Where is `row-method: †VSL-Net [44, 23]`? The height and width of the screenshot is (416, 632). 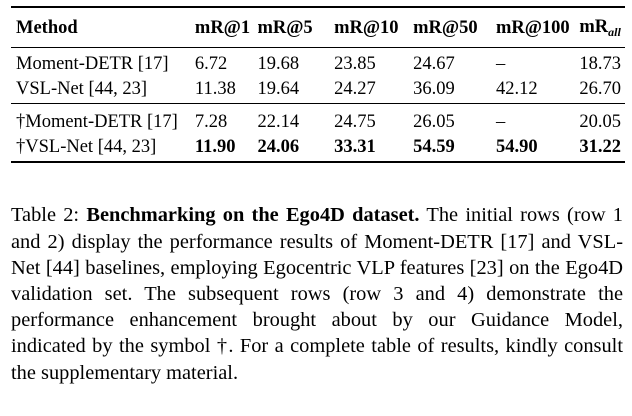
row-method: †VSL-Net [44, 23] is located at coordinates (103, 147).